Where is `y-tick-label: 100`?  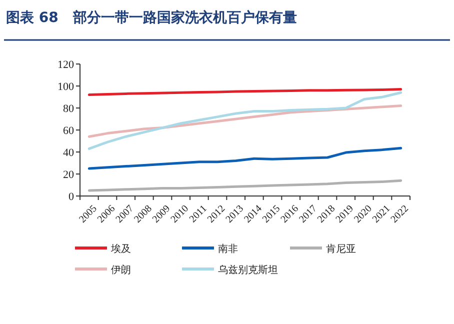 y-tick-label: 100 is located at coordinates (66, 87).